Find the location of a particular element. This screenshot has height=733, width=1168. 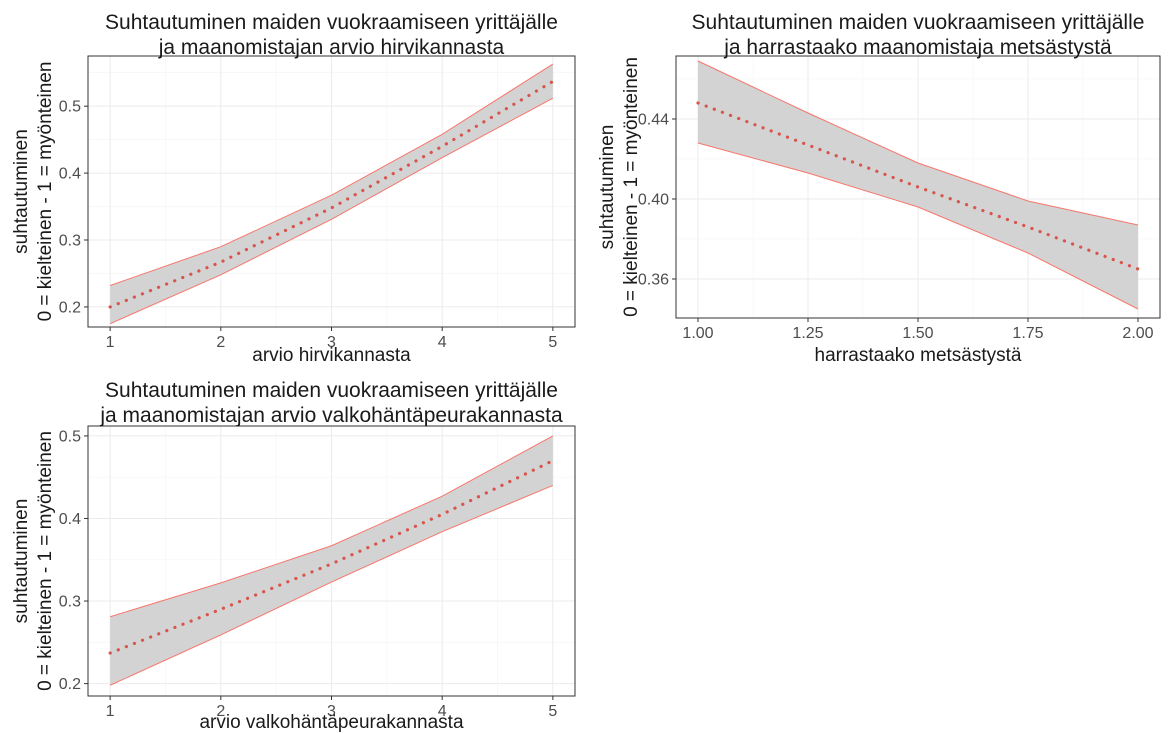

y-tick-label: 0.44 is located at coordinates (653, 120).